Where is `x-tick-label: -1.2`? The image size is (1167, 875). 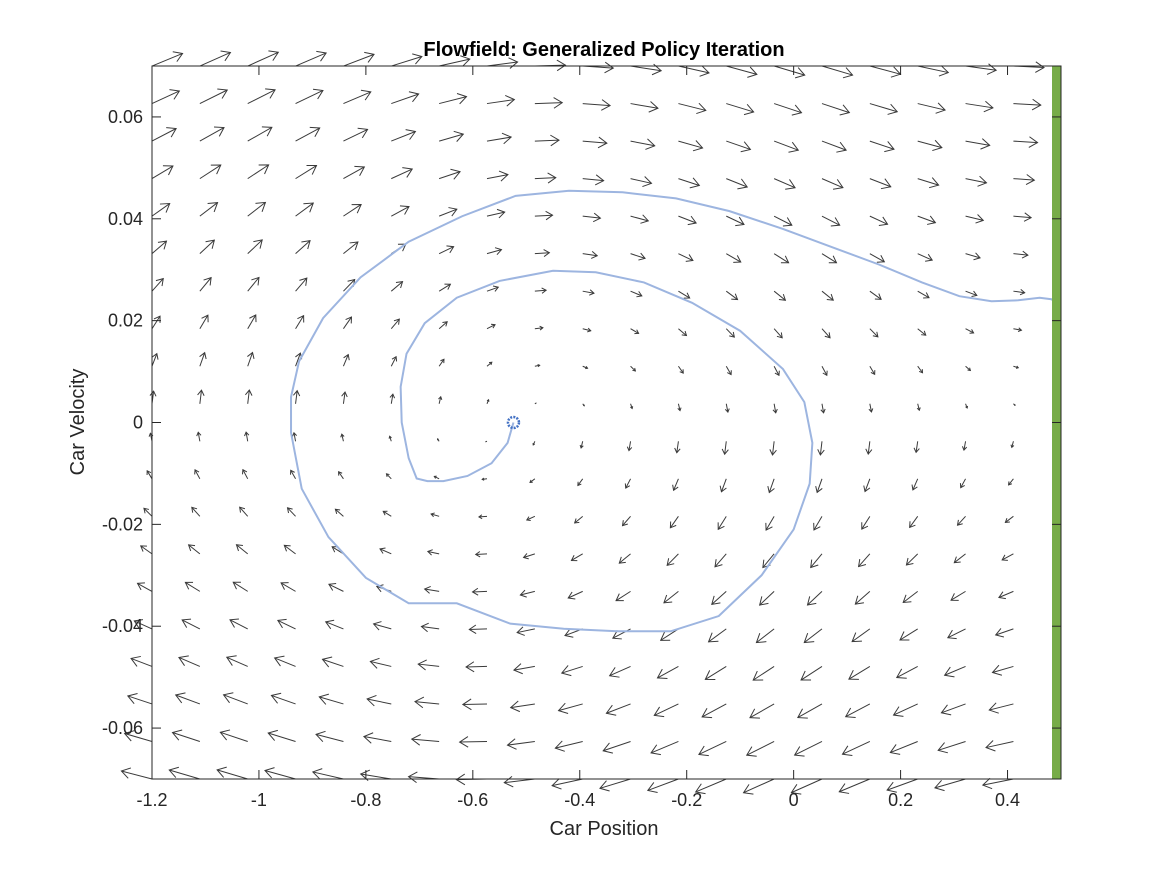 x-tick-label: -1.2 is located at coordinates (151, 800).